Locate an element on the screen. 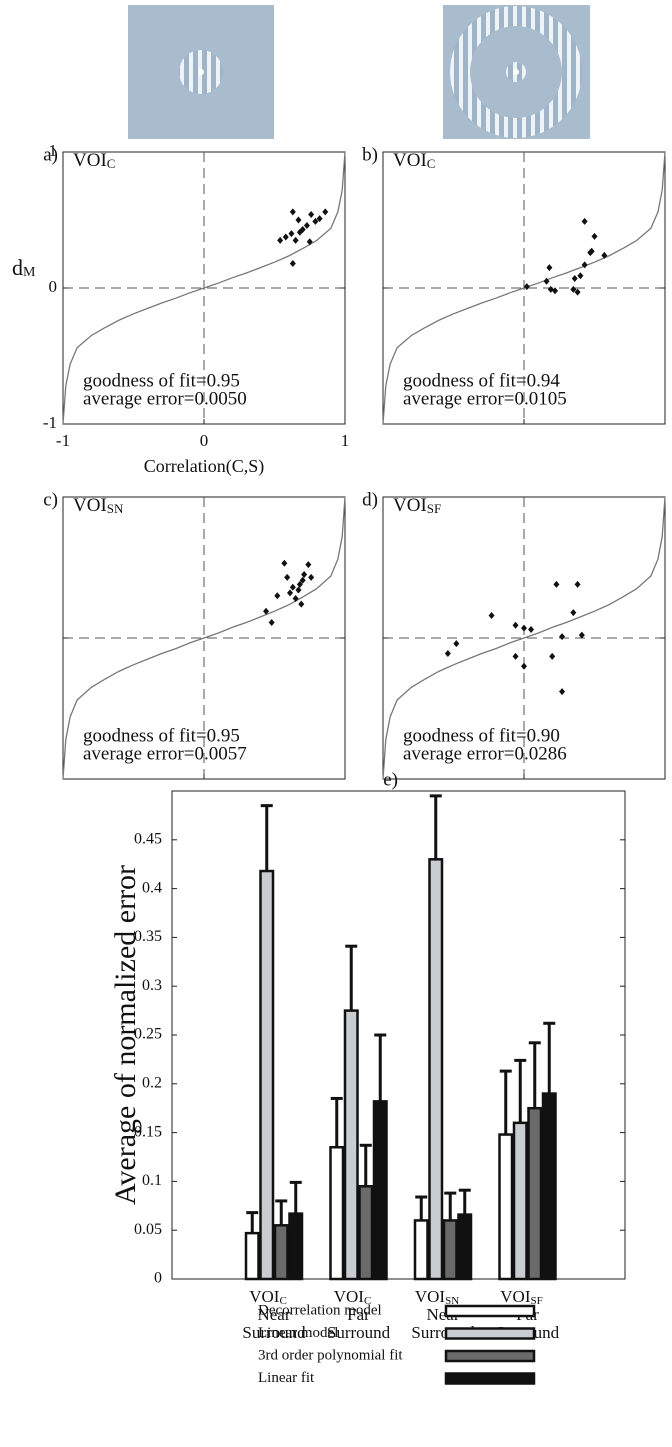 The width and height of the screenshot is (672, 1447). region-label-sub: SN is located at coordinates (115, 508).